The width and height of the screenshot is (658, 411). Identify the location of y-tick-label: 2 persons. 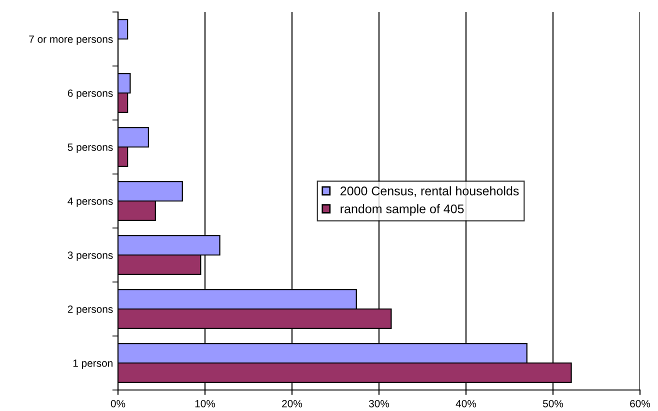
(90, 310).